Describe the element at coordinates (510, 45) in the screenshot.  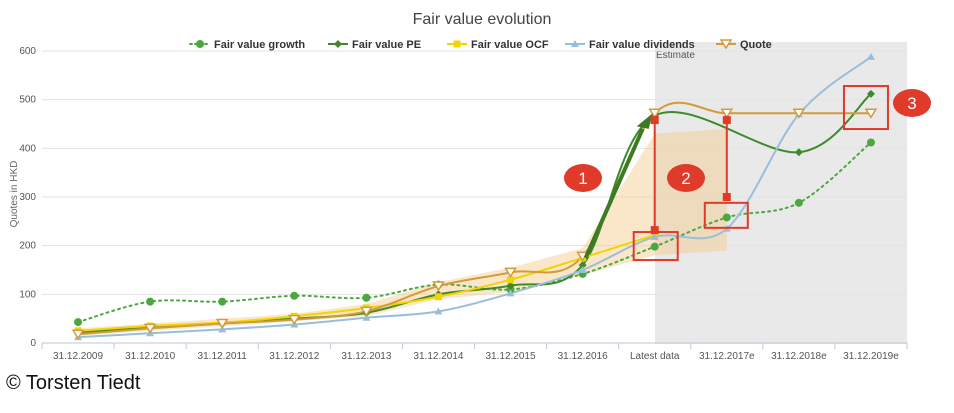
I see `legend-label: Fair value OCF` at that location.